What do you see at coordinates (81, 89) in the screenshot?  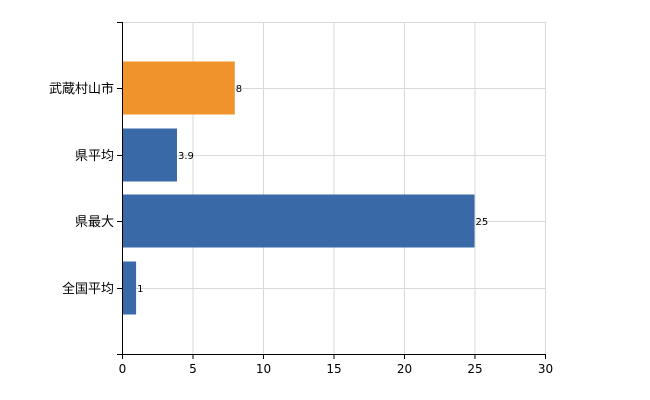 I see `category-label-0: 武蔵村山市` at bounding box center [81, 89].